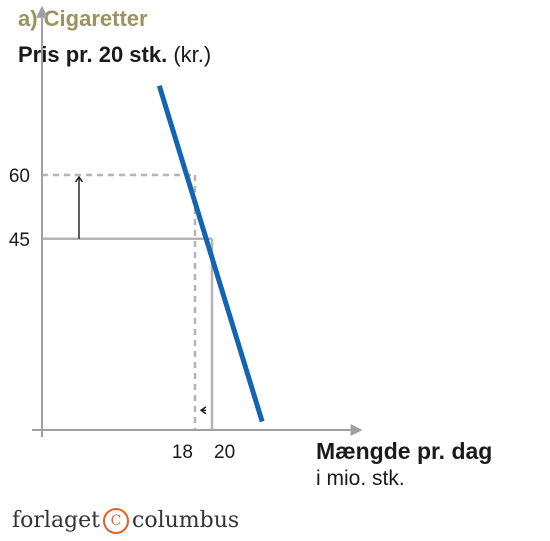 This screenshot has width=550, height=541. What do you see at coordinates (182, 452) in the screenshot?
I see `x-tick-label-18: 18` at bounding box center [182, 452].